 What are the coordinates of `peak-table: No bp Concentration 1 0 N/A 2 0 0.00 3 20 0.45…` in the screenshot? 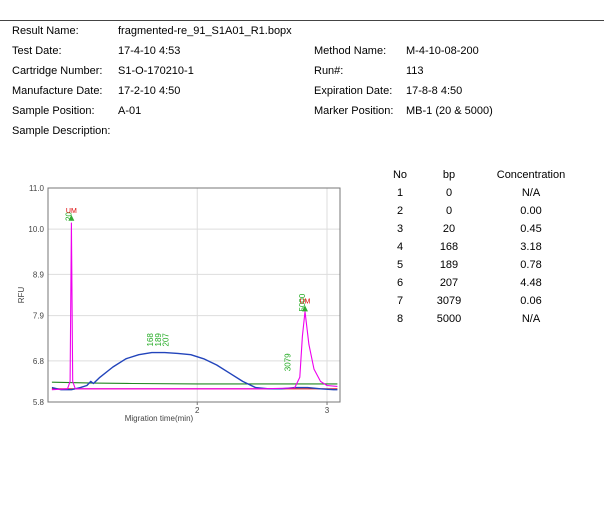 It's located at (478, 247).